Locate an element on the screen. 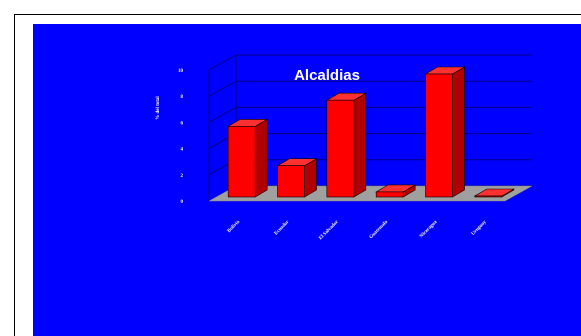 The image size is (581, 336). y-tick-label: 2 is located at coordinates (182, 176).